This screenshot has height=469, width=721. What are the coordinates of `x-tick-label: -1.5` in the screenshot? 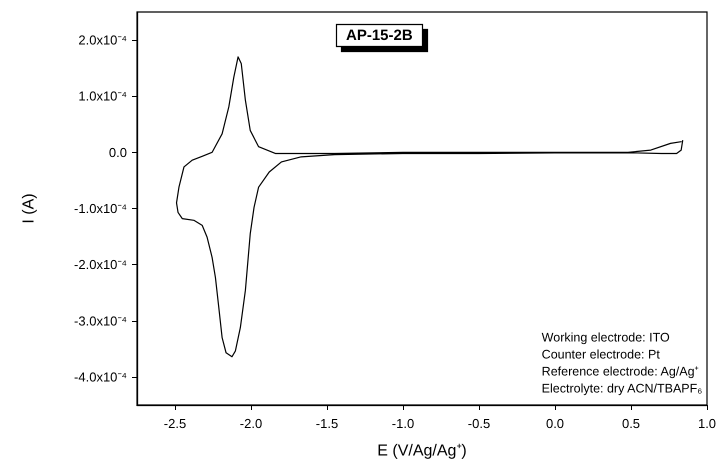 It's located at (327, 423).